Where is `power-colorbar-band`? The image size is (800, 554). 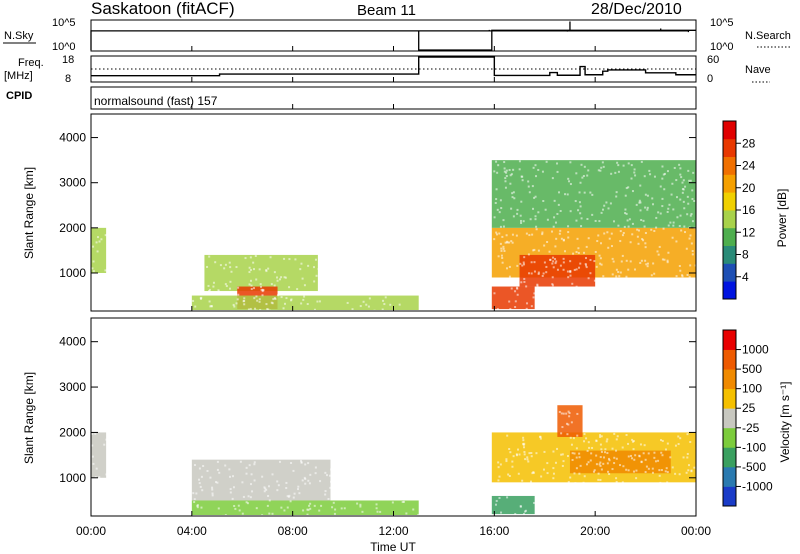 power-colorbar-band is located at coordinates (729, 165).